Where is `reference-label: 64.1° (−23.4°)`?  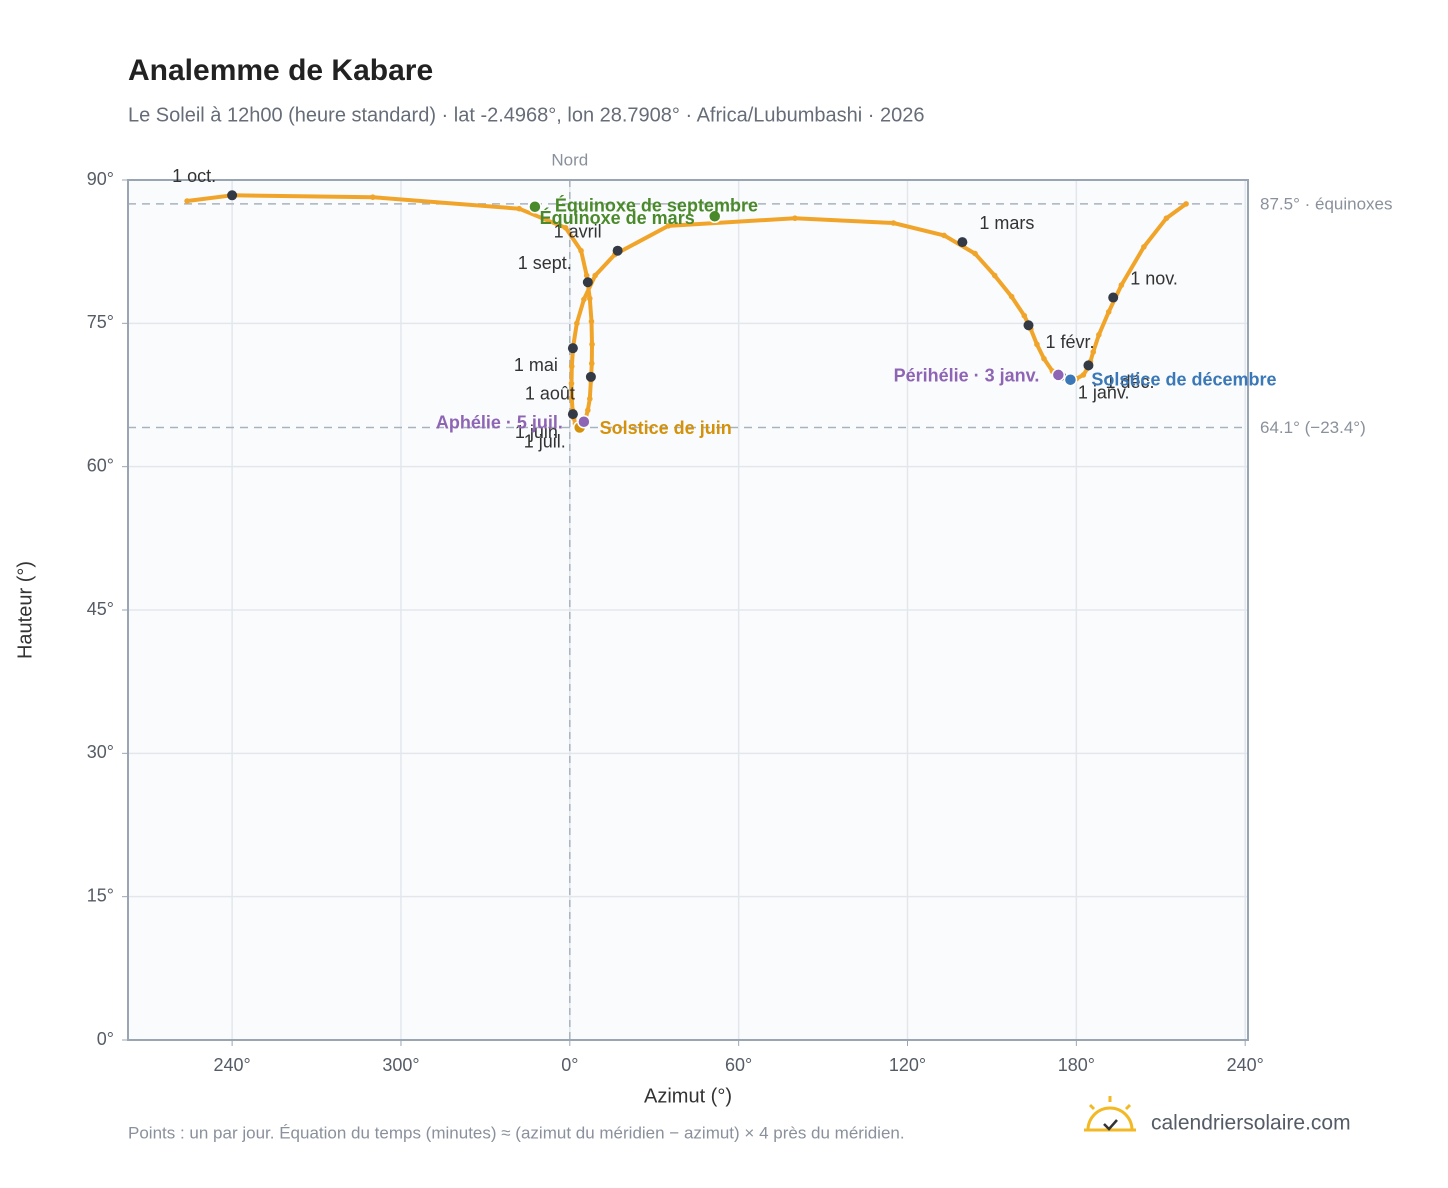
reference-label: 64.1° (−23.4°) is located at coordinates (1313, 427).